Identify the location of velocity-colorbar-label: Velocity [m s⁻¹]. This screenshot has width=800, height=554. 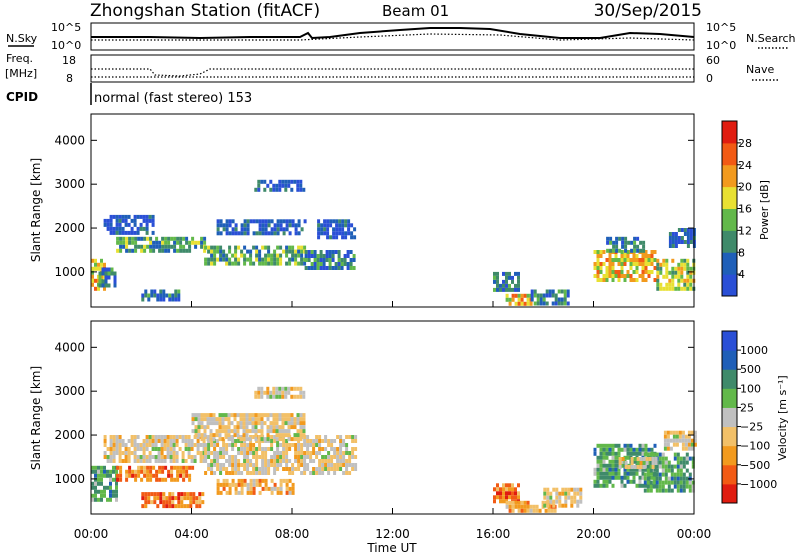
(782, 417).